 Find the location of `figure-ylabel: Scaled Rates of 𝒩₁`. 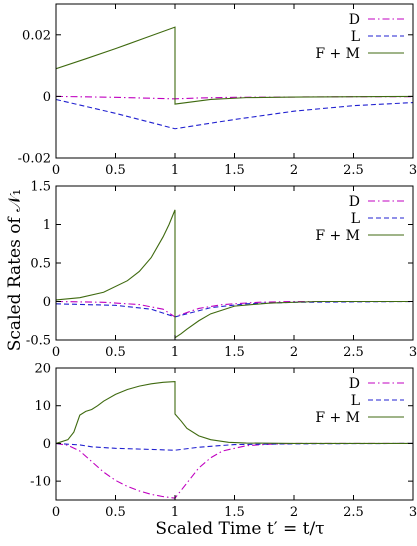

figure-ylabel: Scaled Rates of 𝒩₁ is located at coordinates (15, 270).